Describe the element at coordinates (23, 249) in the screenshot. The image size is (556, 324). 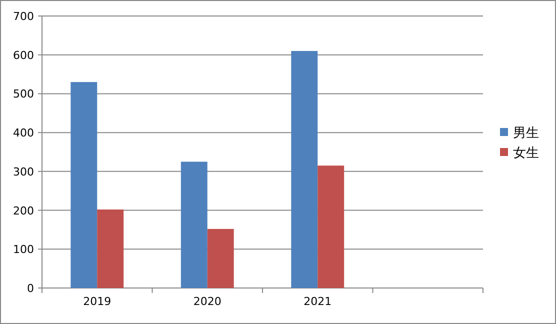
I see `y-tick-label: 100` at that location.